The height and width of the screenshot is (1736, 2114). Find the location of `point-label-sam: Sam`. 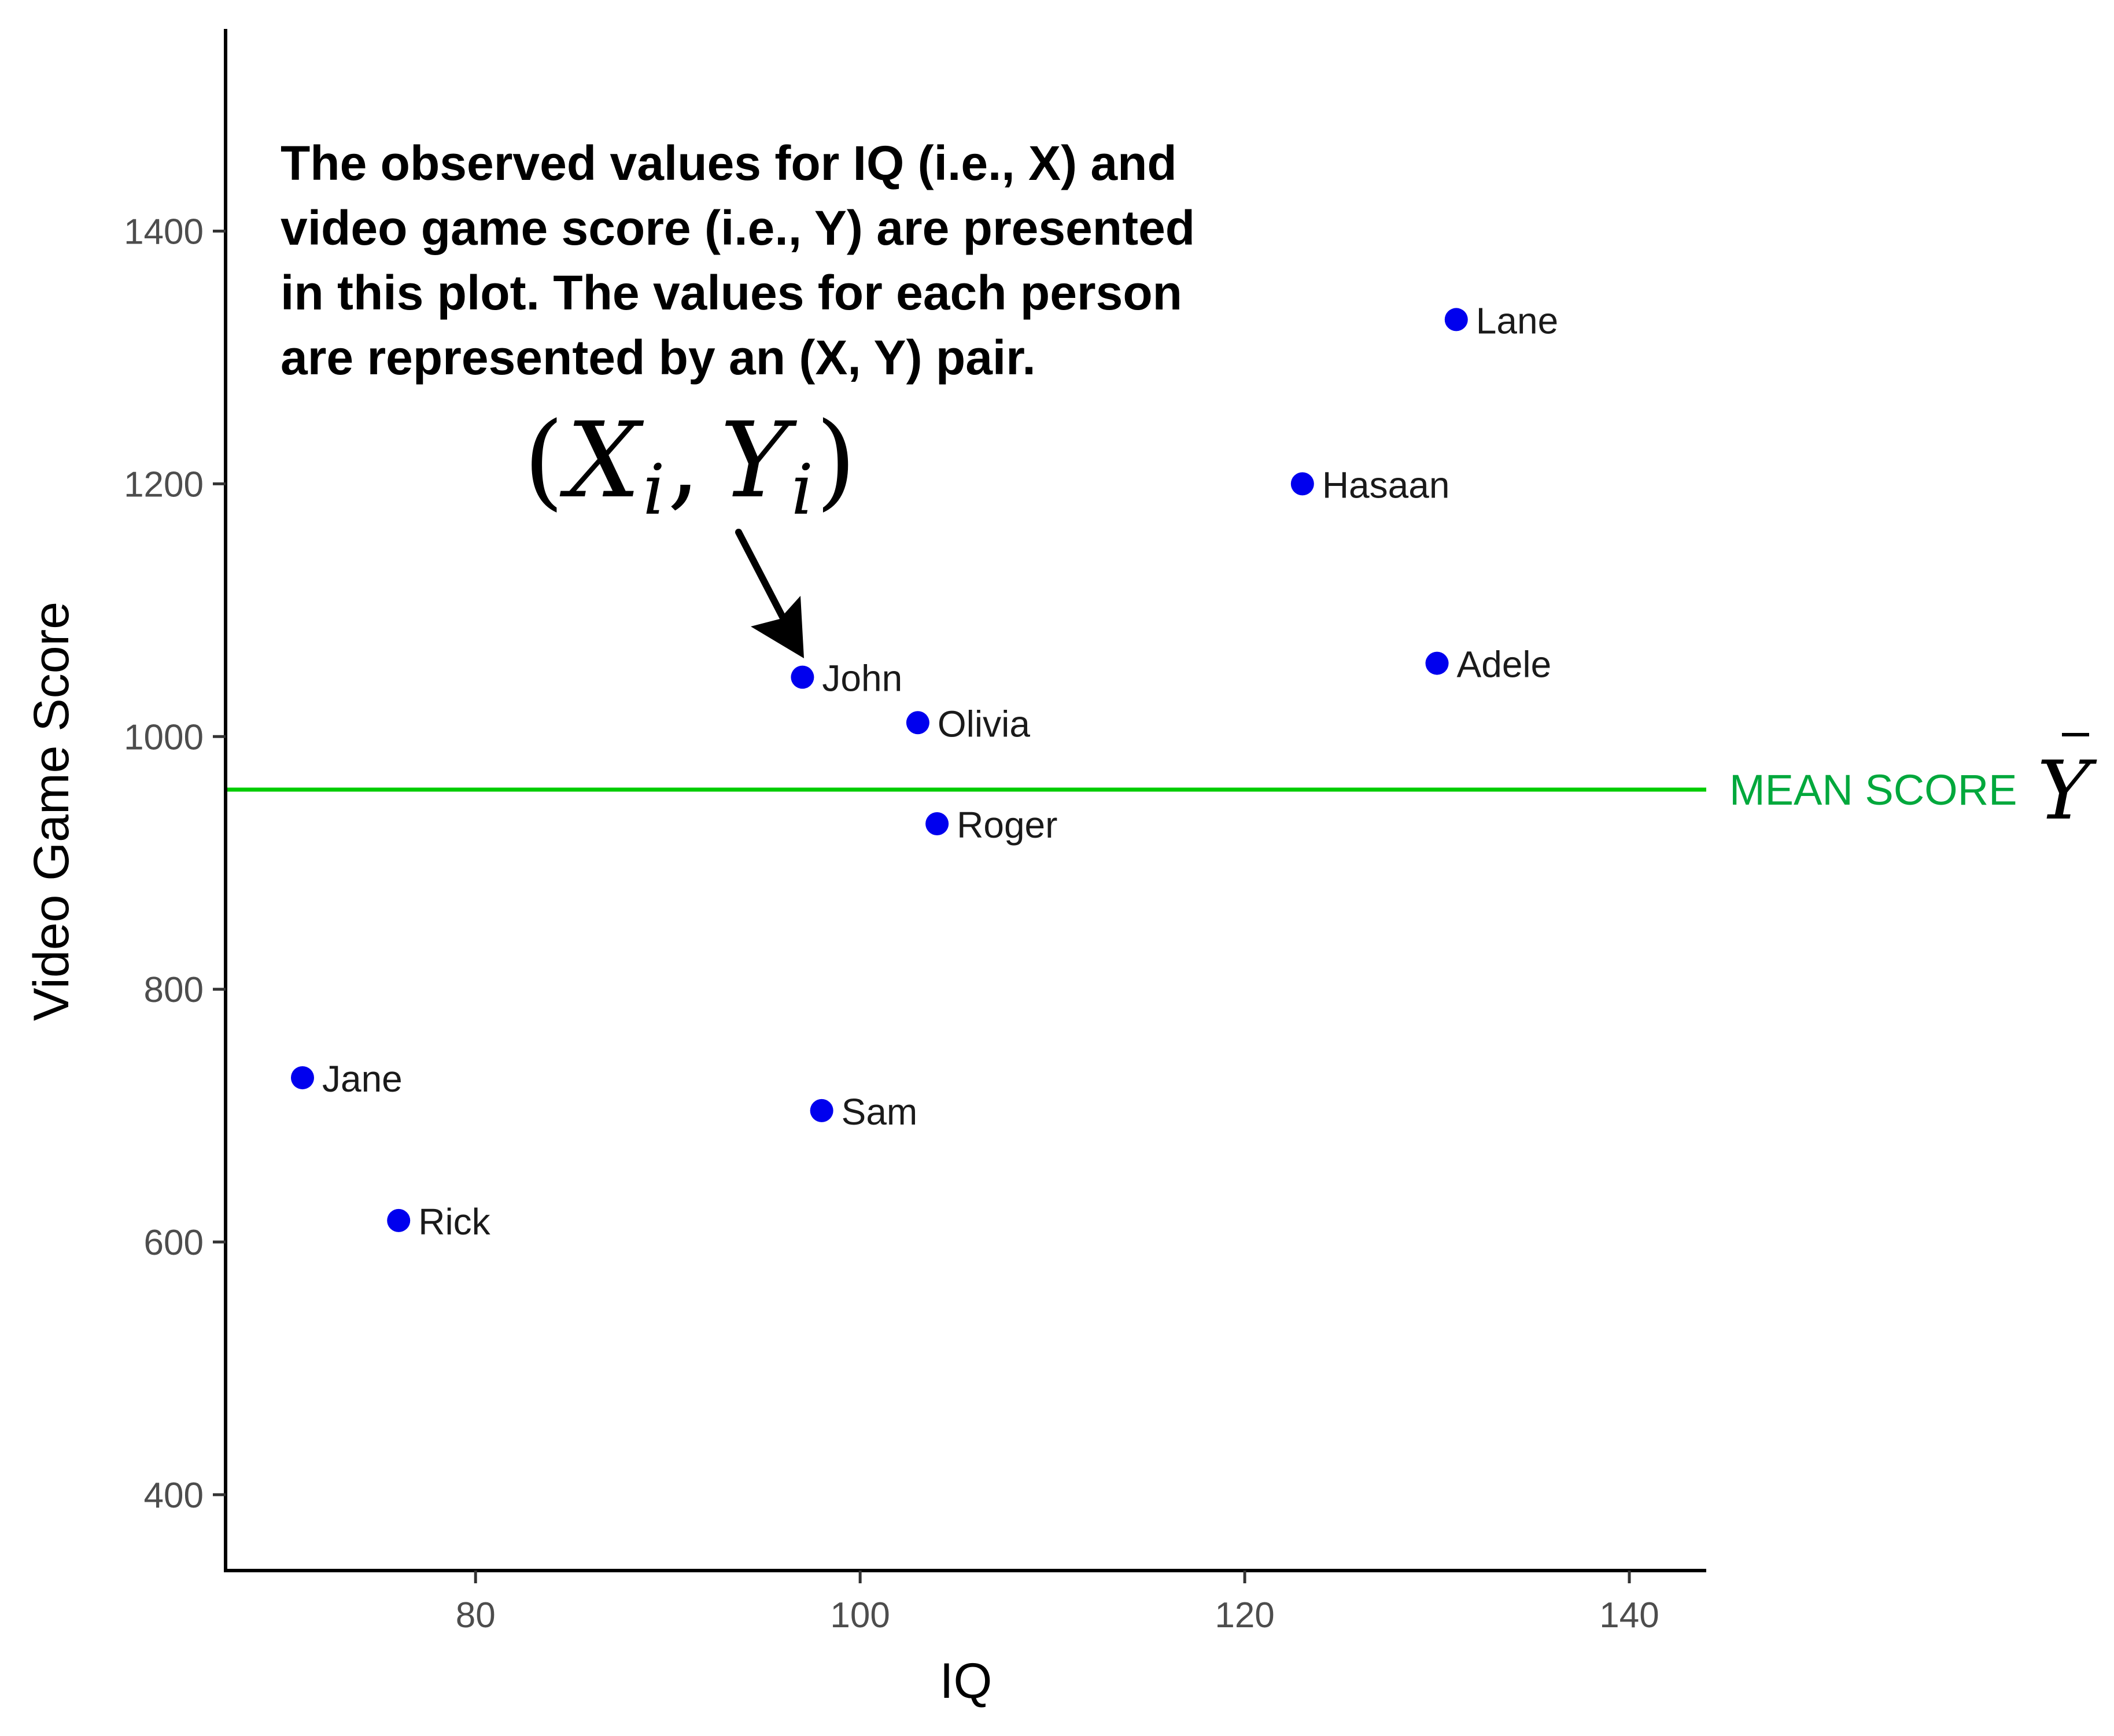

point-label-sam: Sam is located at coordinates (880, 1112).